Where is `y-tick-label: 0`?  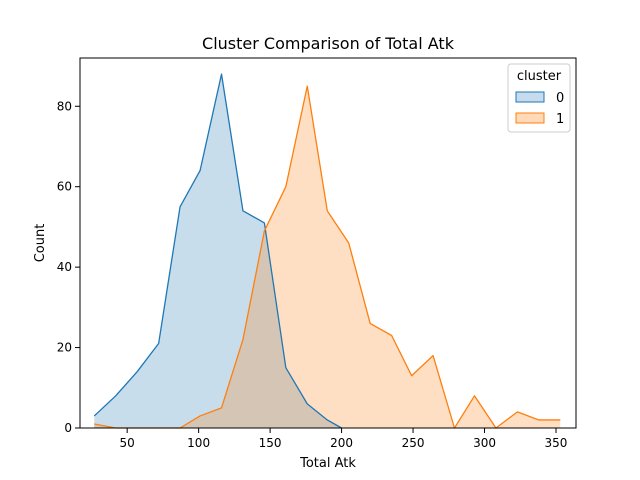 y-tick-label: 0 is located at coordinates (68, 428).